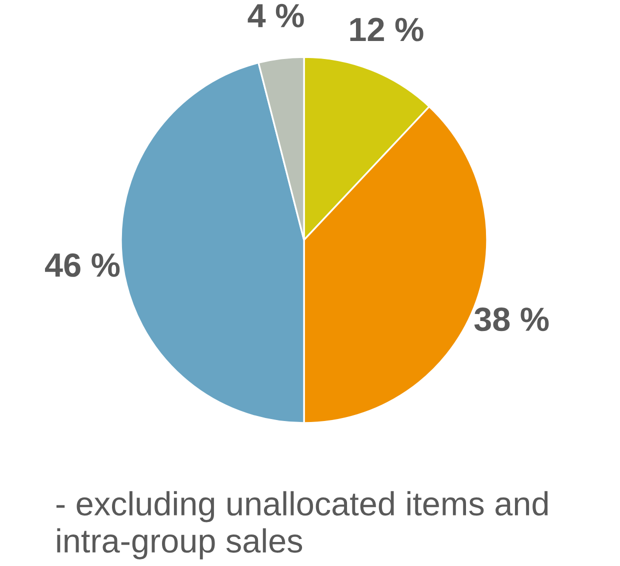 The width and height of the screenshot is (620, 566). Describe the element at coordinates (511, 320) in the screenshot. I see `data-label: 38 %` at that location.